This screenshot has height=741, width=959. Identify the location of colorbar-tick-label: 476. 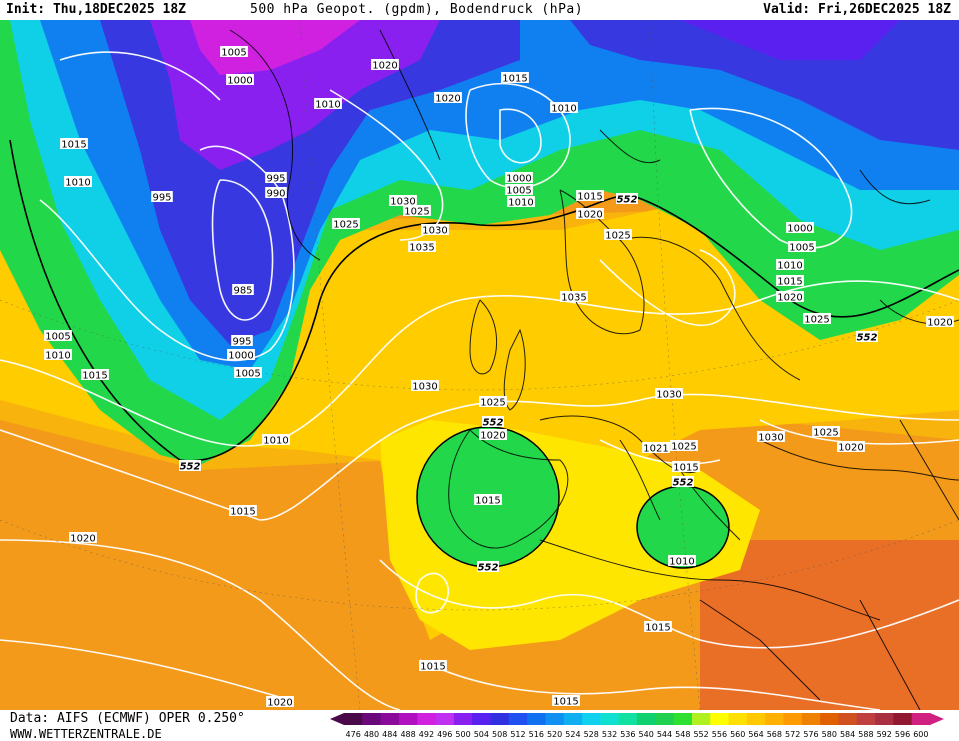
(353, 734).